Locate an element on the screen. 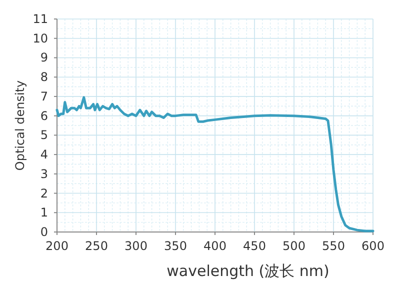 This screenshot has height=291, width=400. y-tick-label: 9 is located at coordinates (44, 57).